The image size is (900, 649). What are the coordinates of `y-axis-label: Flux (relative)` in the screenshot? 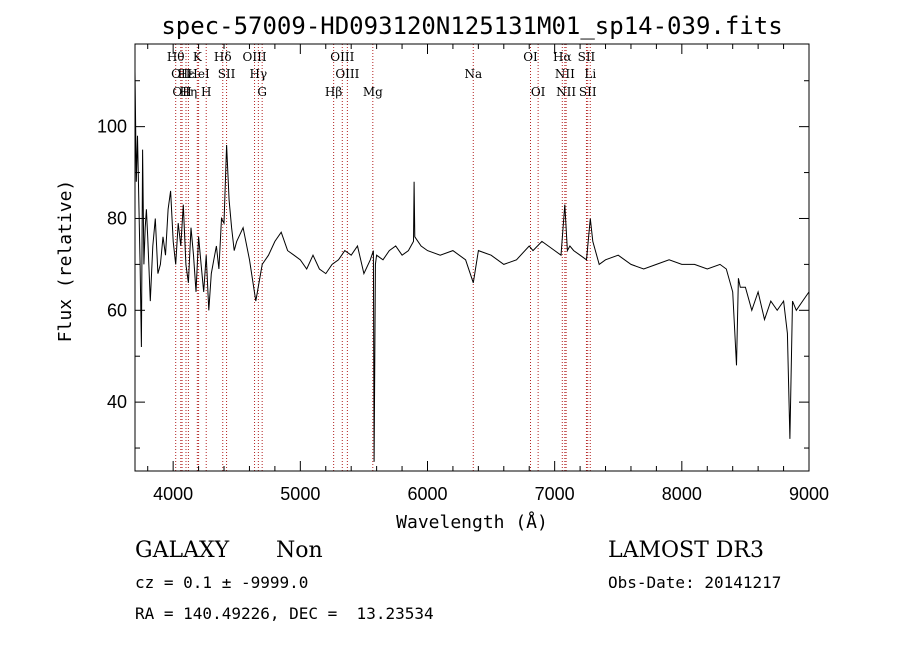 It's located at (65, 261).